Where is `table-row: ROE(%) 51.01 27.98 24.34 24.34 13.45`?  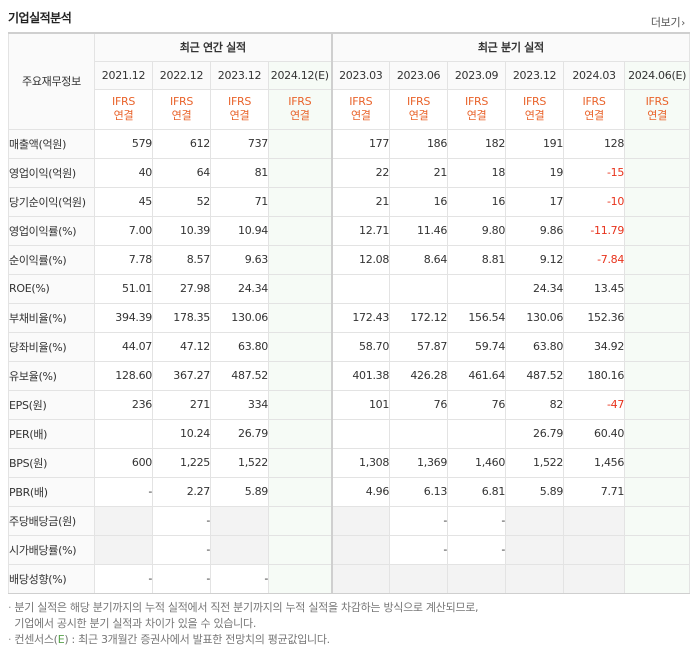 table-row: ROE(%) 51.01 27.98 24.34 24.34 13.45 is located at coordinates (349, 288).